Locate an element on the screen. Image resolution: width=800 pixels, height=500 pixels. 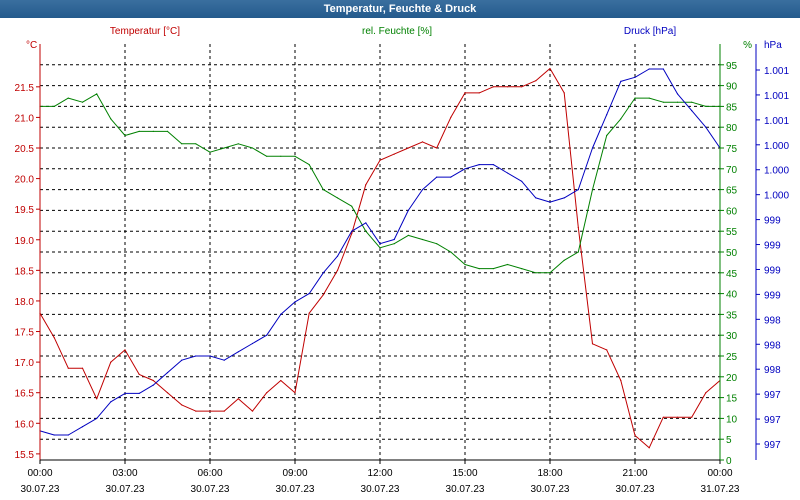
humidity-tick-label: 95 is located at coordinates (732, 66).